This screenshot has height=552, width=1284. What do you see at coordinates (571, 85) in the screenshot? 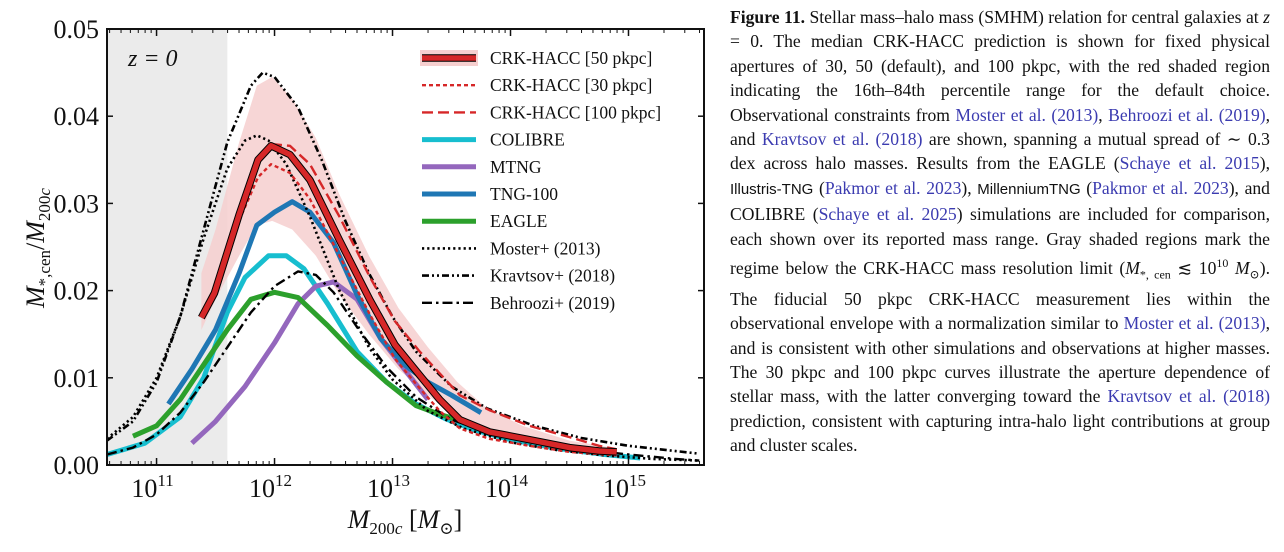
I see `legend-label: CRK-HACC [30 pkpc]` at bounding box center [571, 85].